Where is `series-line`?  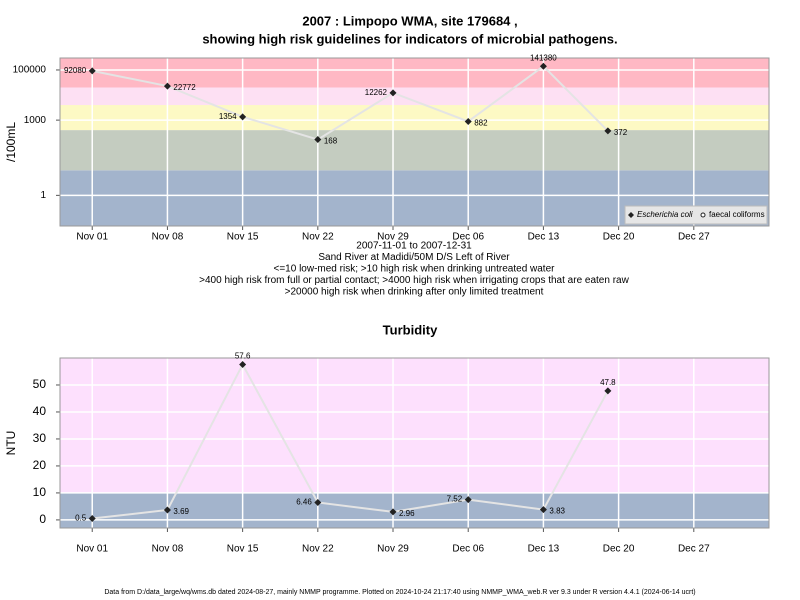
series-line is located at coordinates (350, 102).